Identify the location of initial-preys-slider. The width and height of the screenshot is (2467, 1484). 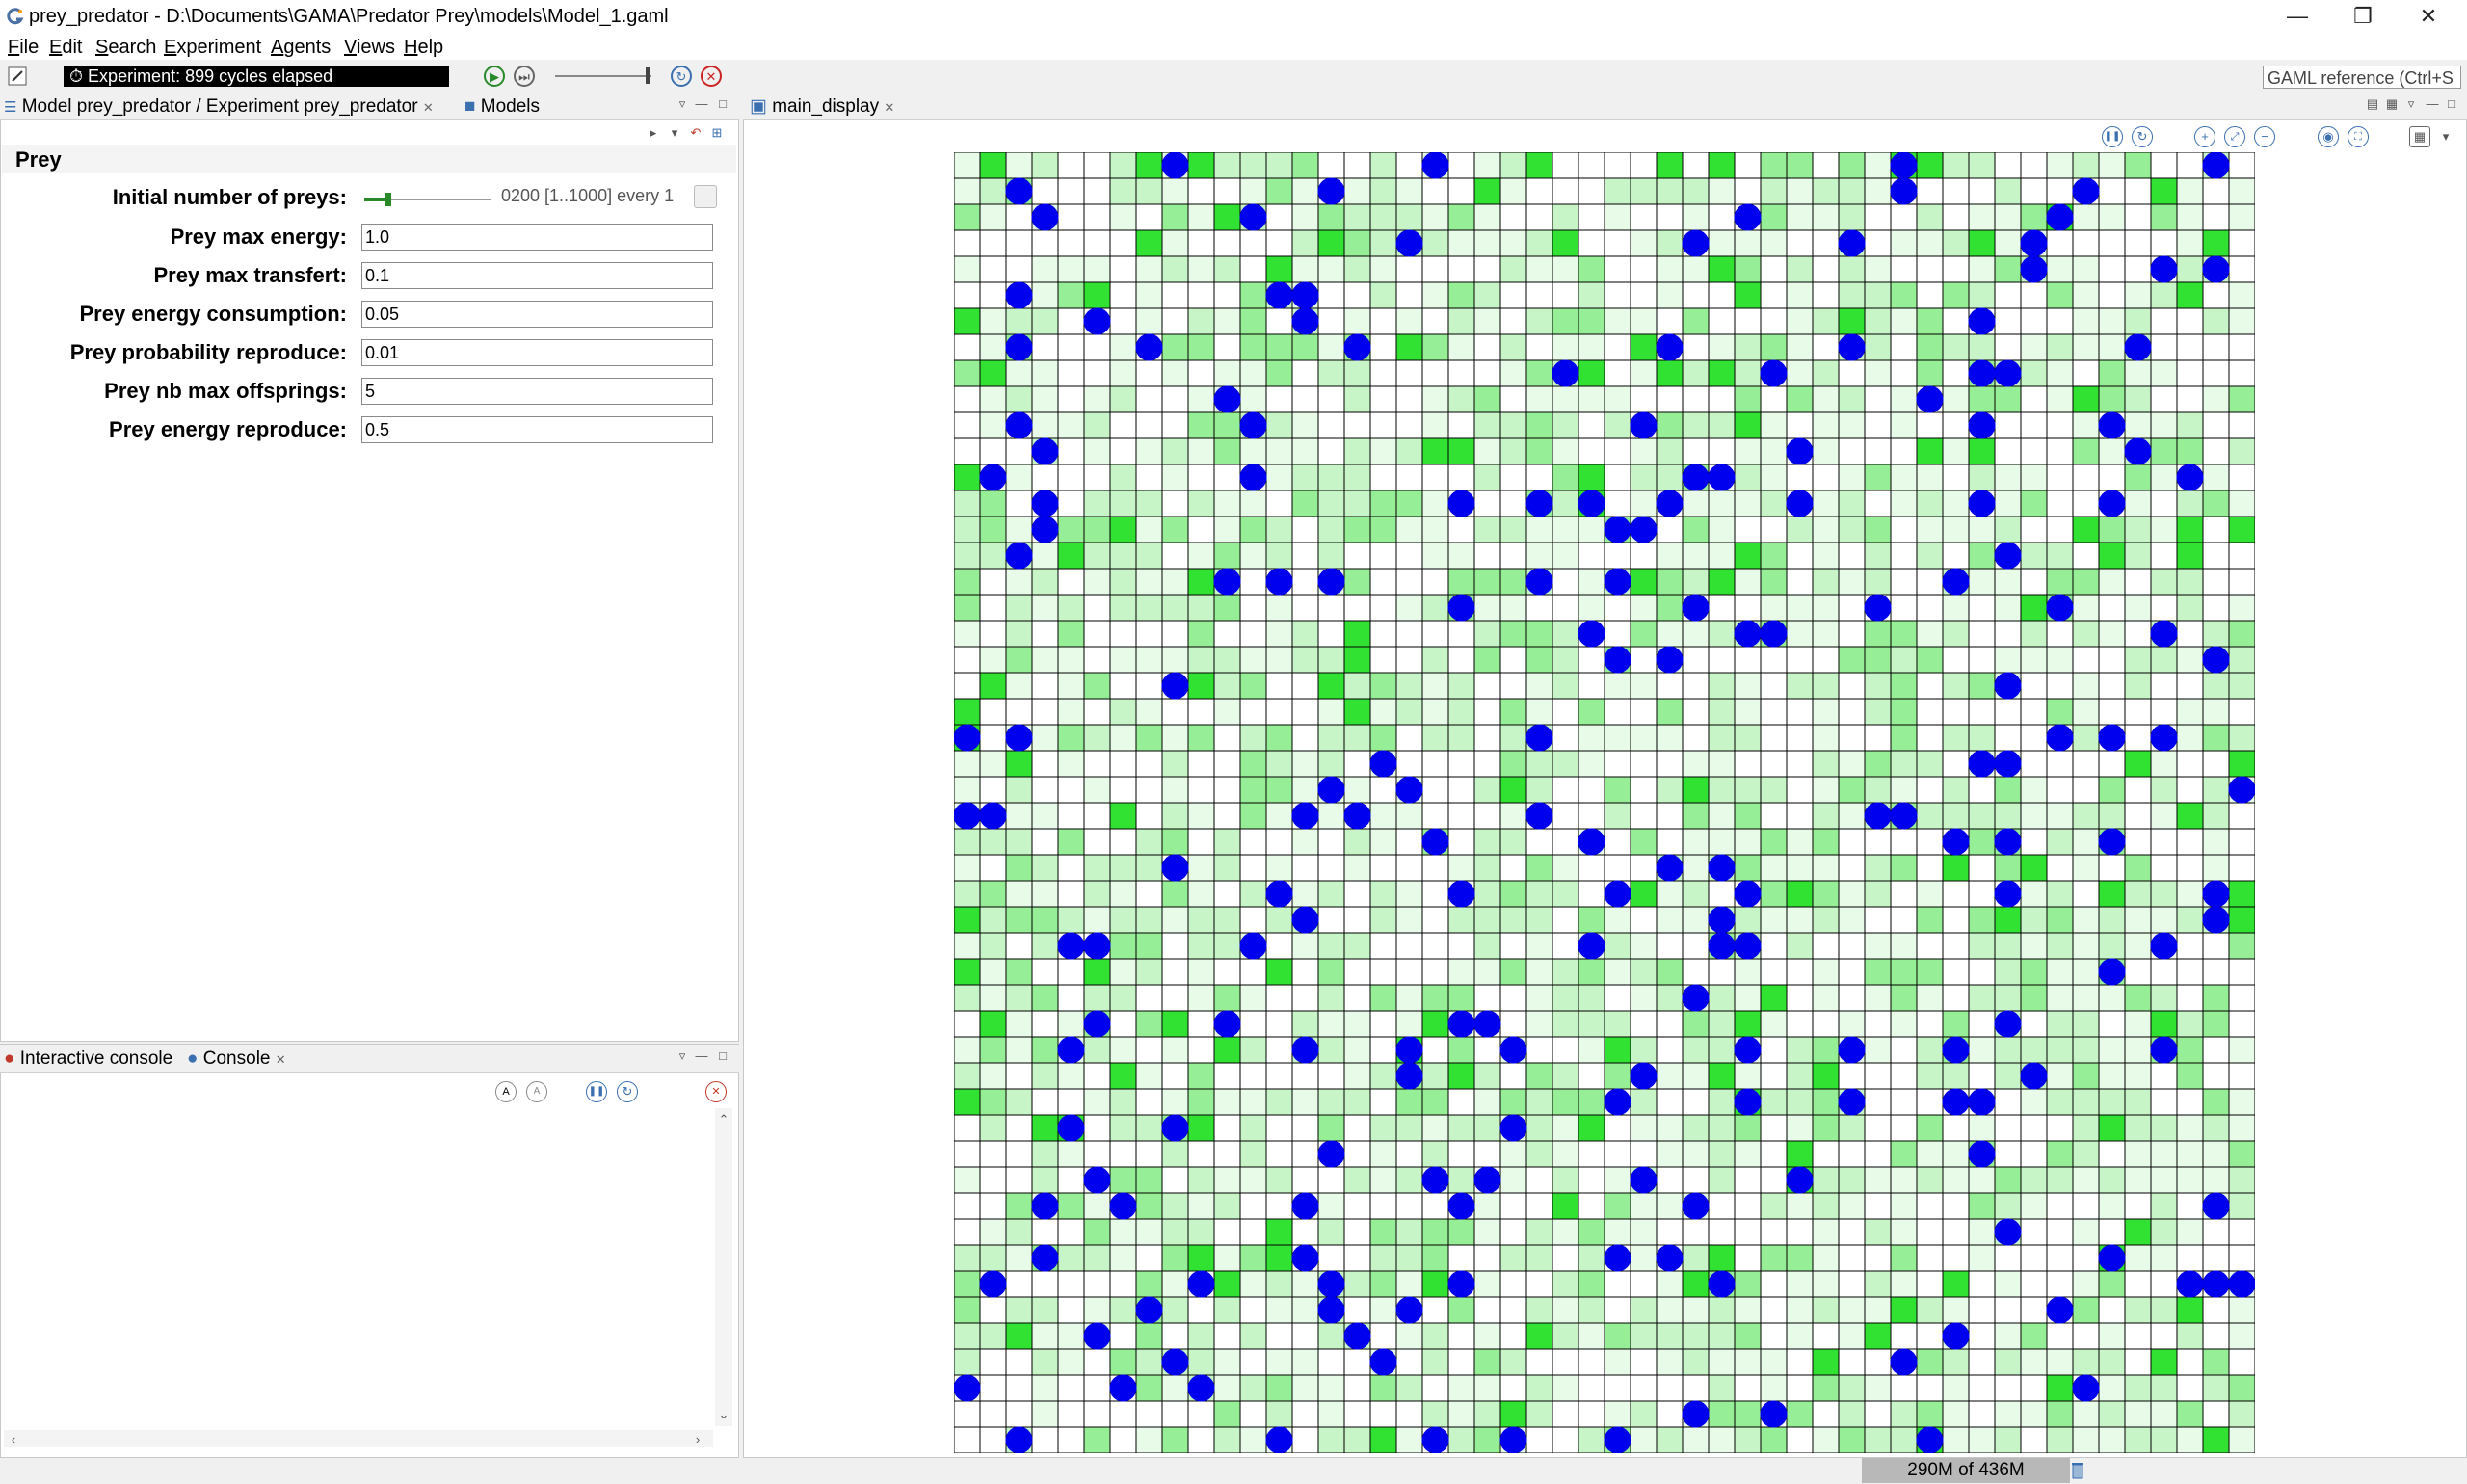
(427, 199).